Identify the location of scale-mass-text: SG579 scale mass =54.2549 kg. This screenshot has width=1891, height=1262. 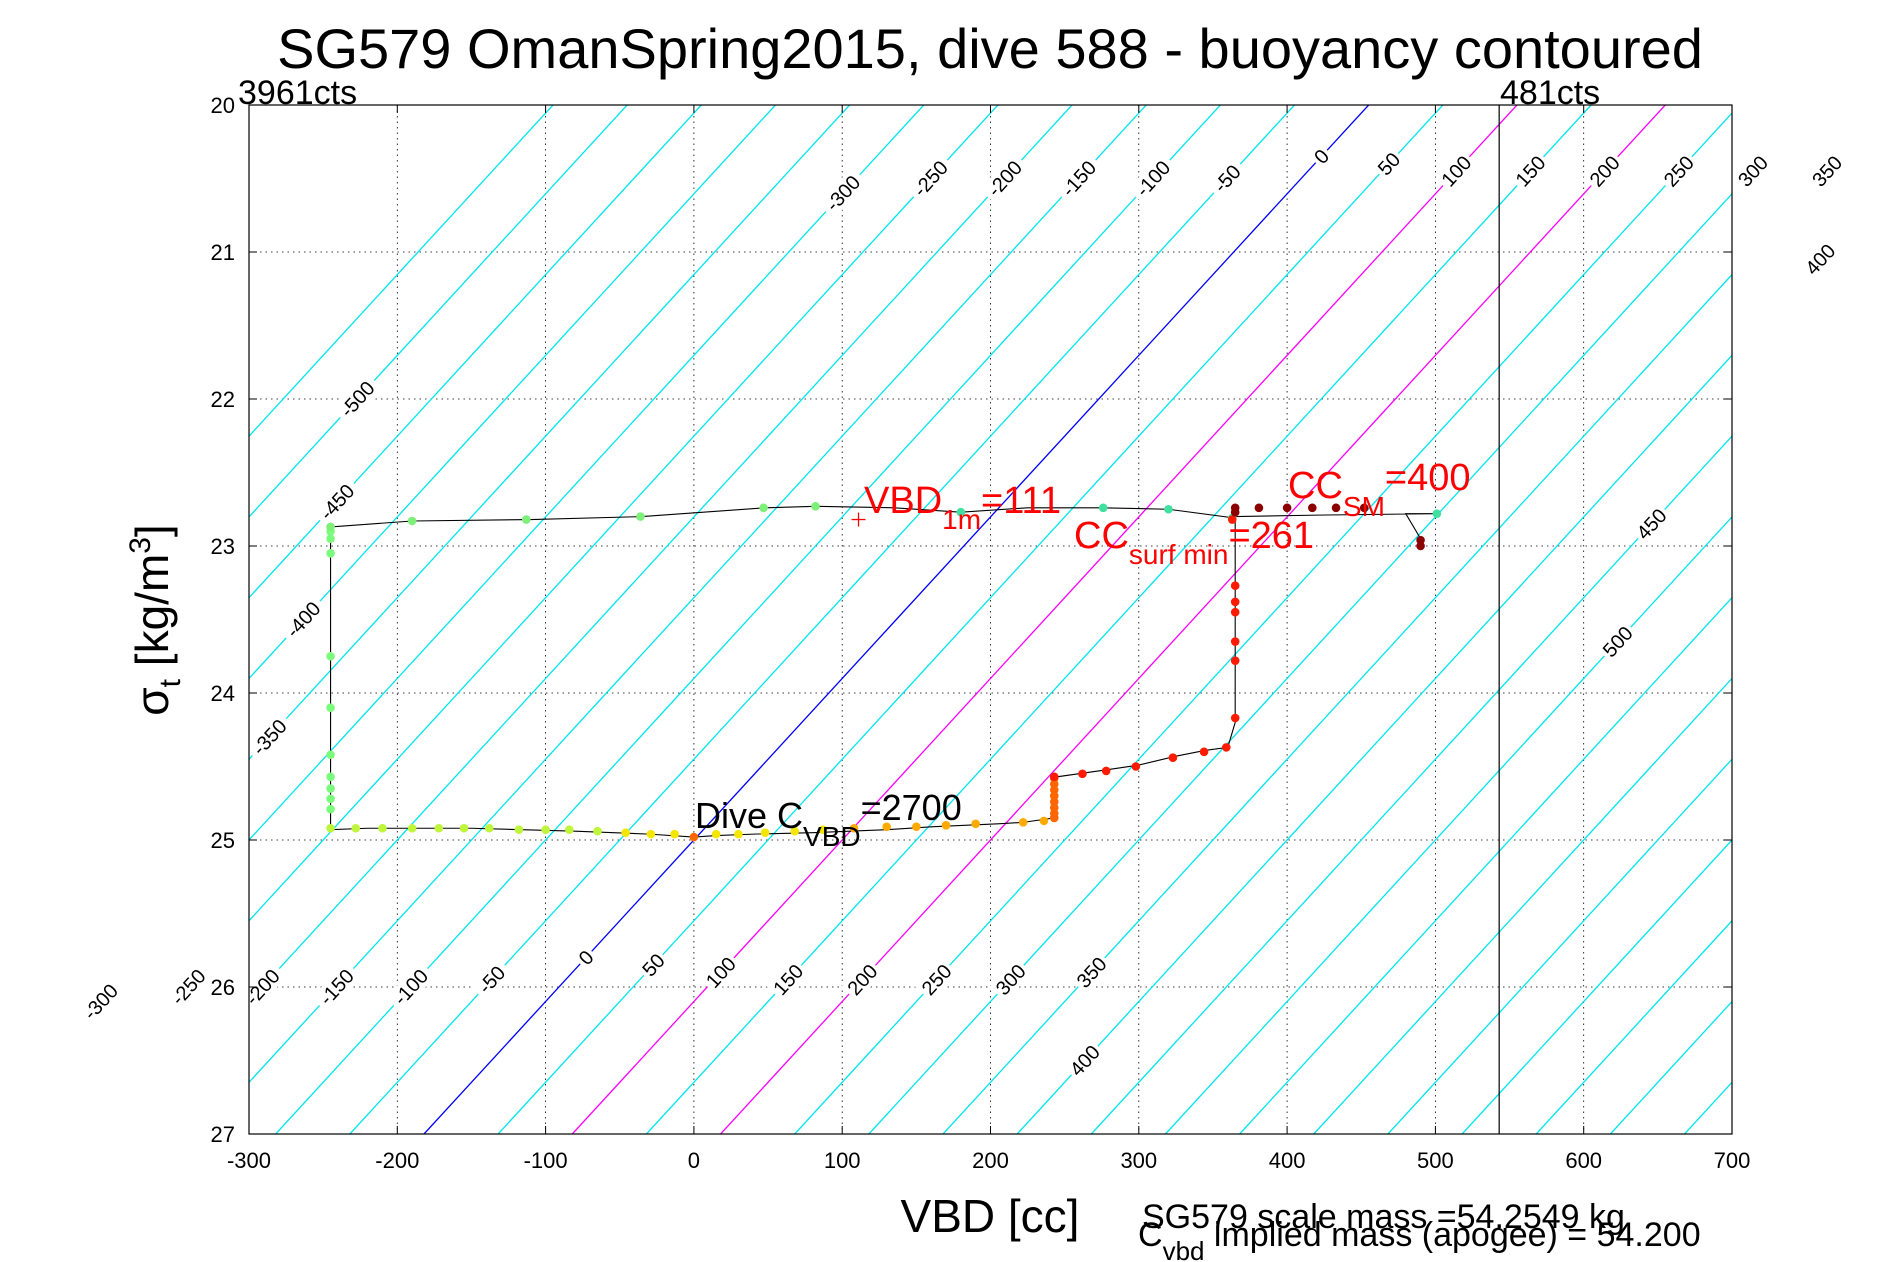
(1383, 1217).